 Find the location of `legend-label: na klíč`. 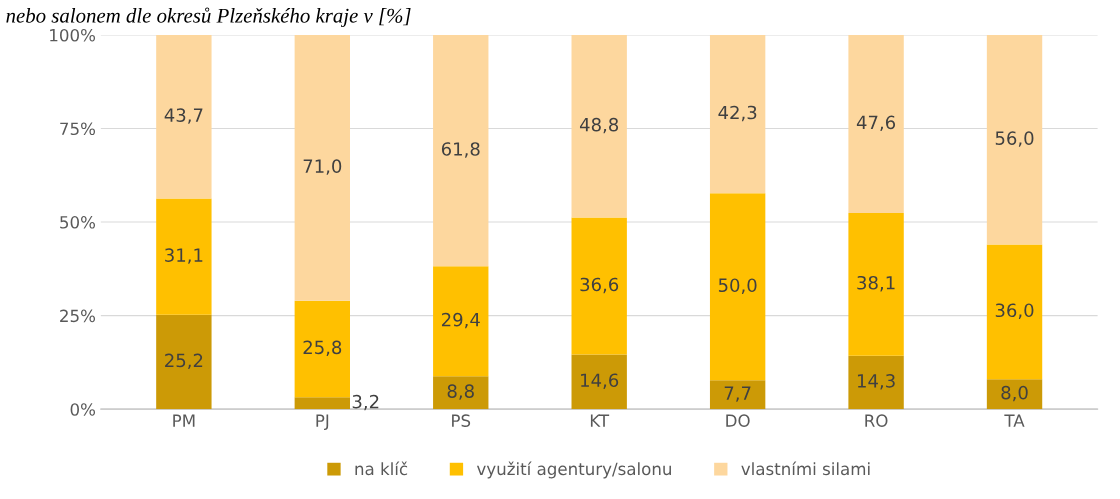

legend-label: na klíč is located at coordinates (381, 468).